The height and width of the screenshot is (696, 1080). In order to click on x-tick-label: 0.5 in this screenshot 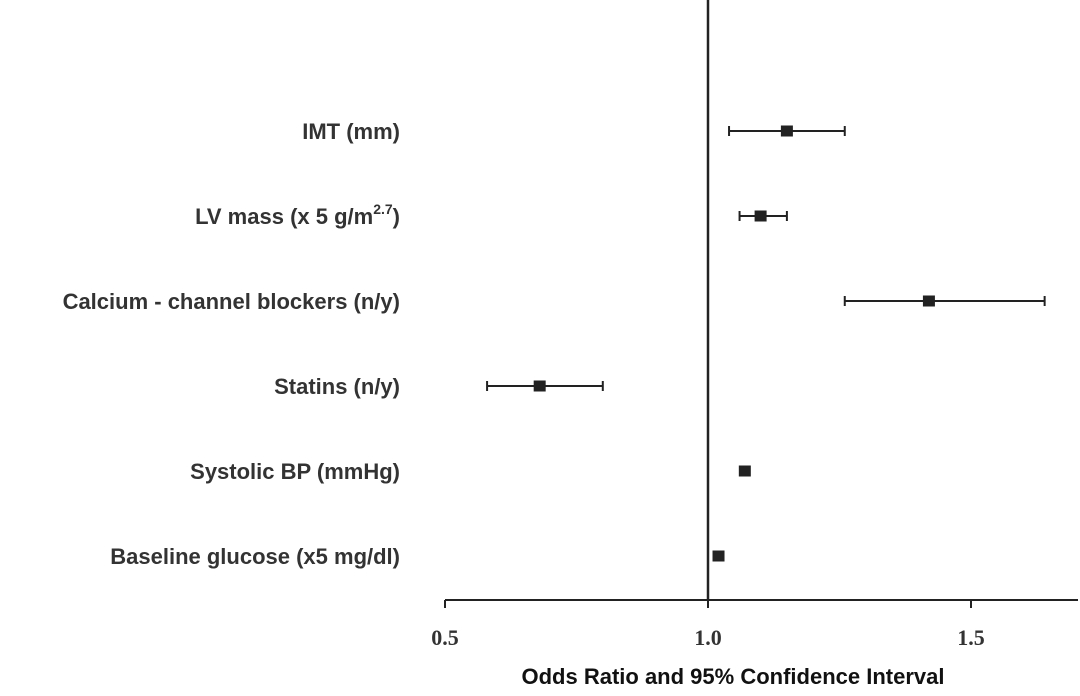, I will do `click(445, 637)`.